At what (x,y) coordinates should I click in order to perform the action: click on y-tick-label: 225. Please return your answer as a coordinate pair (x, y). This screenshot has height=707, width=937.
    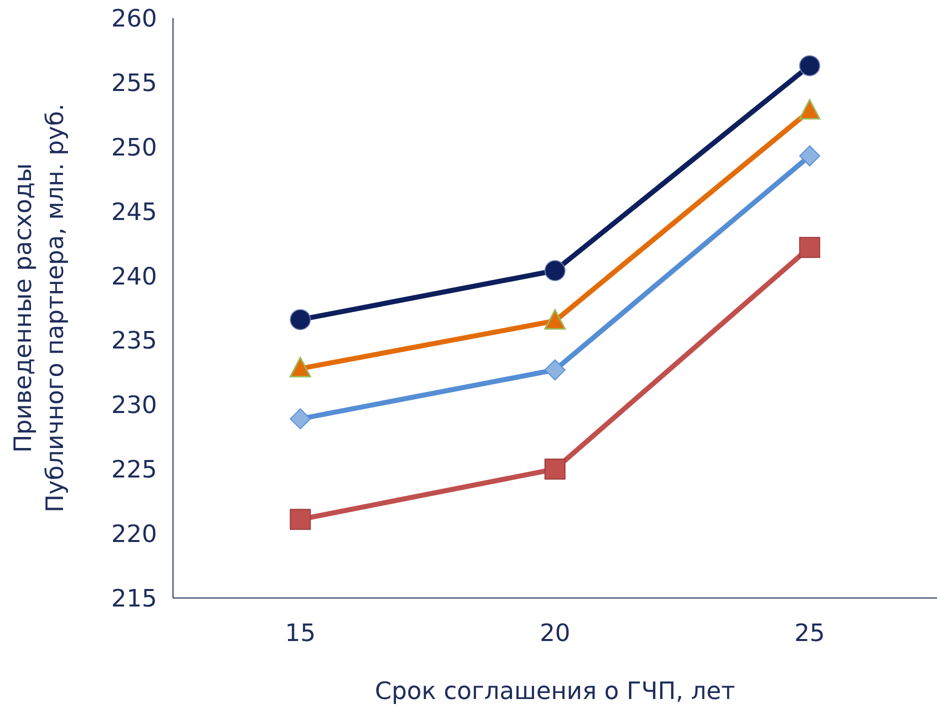
    Looking at the image, I should click on (134, 470).